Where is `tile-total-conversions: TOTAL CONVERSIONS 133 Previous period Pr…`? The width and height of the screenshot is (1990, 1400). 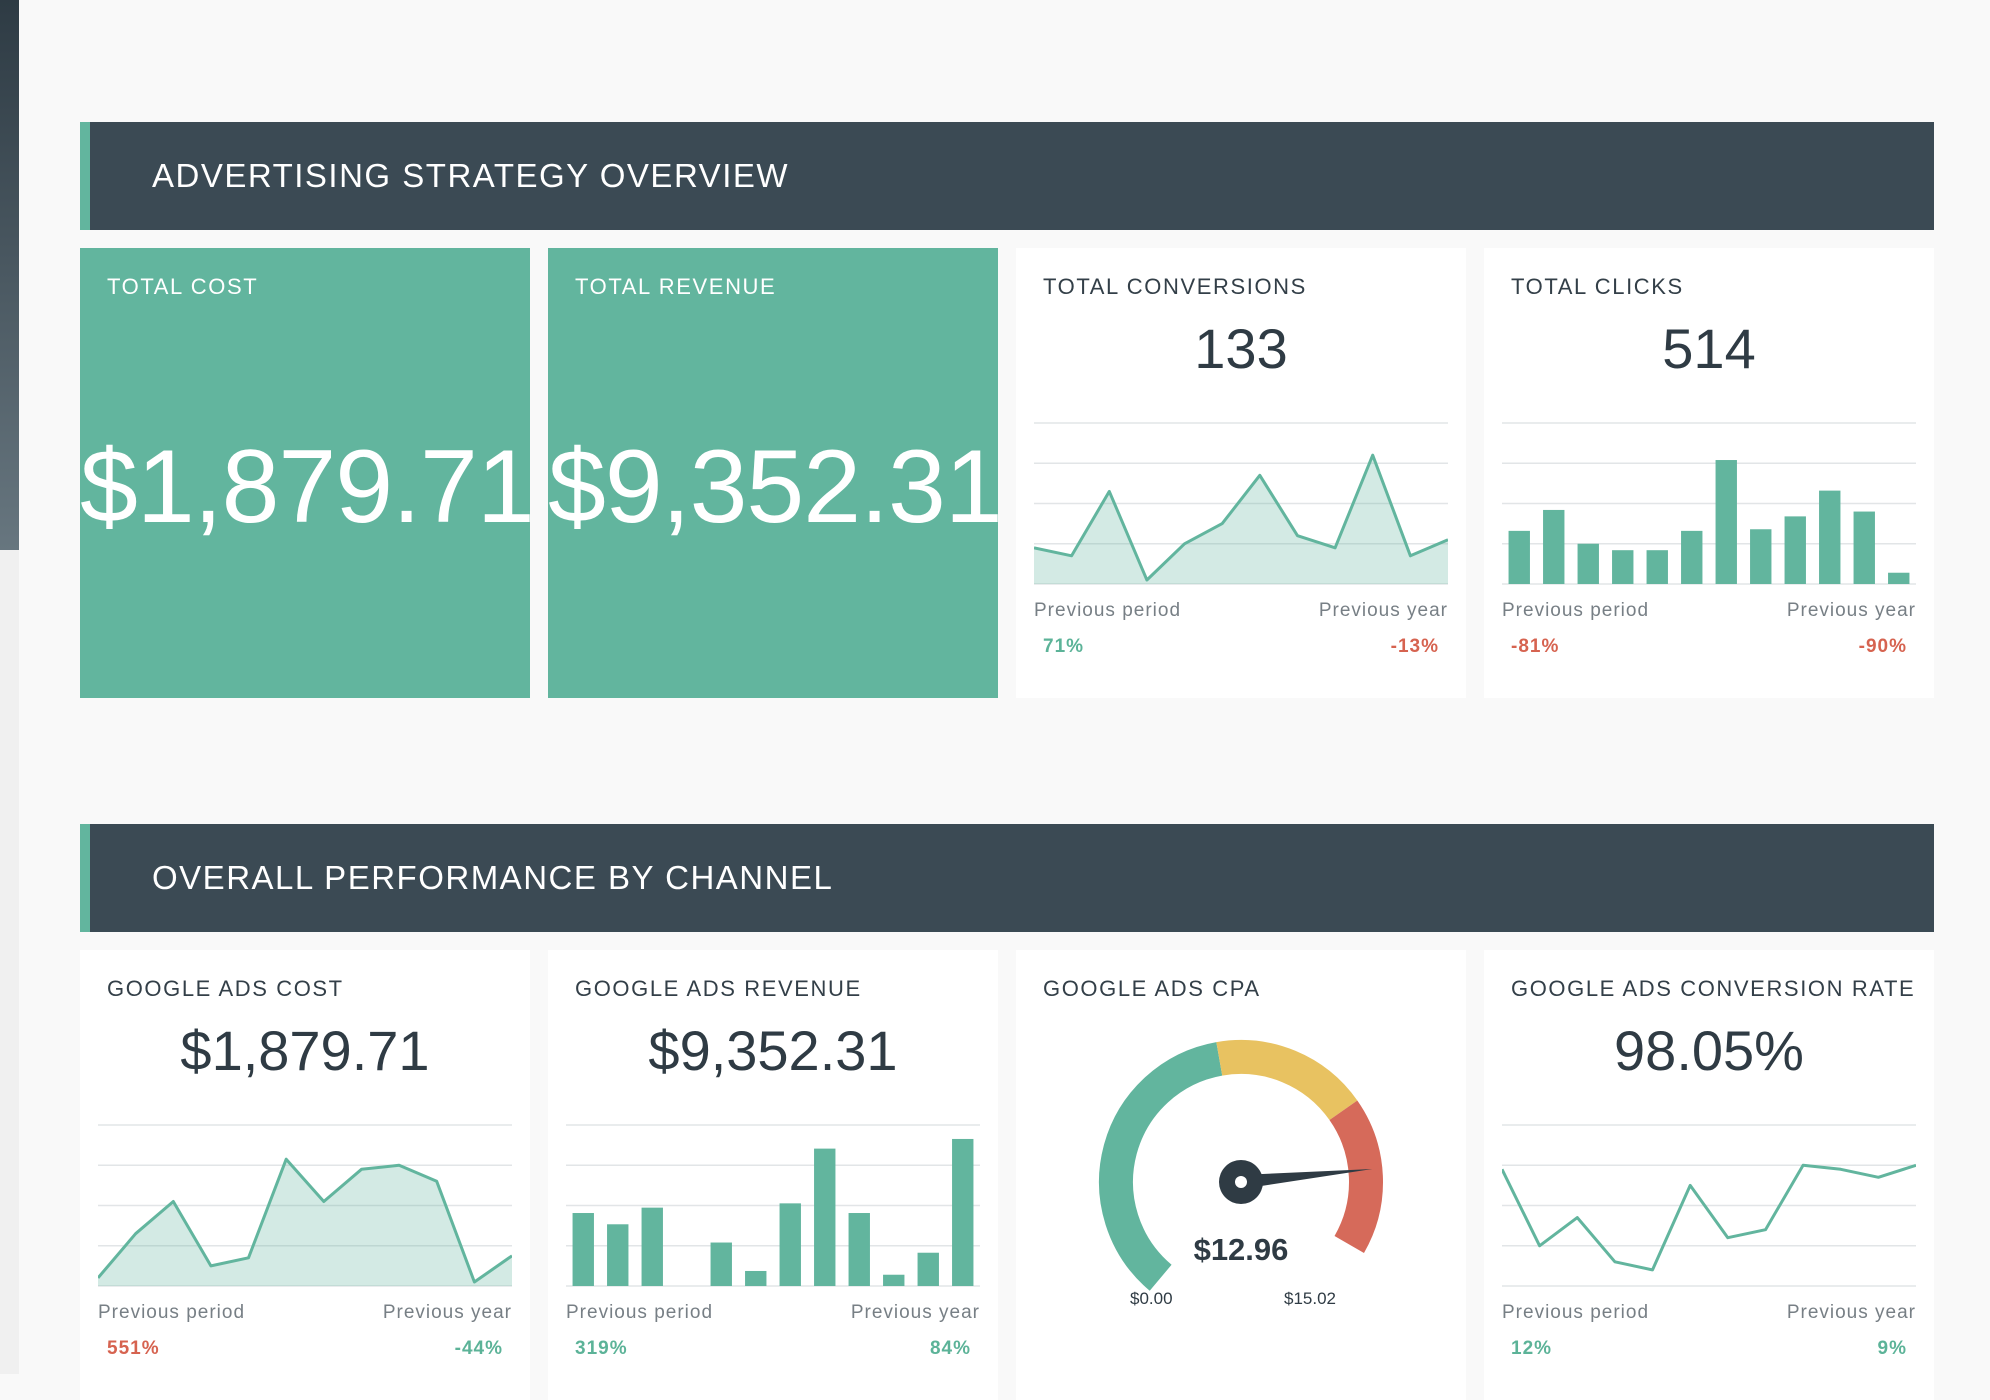
tile-total-conversions: TOTAL CONVERSIONS 133 Previous period Pr… is located at coordinates (1241, 473).